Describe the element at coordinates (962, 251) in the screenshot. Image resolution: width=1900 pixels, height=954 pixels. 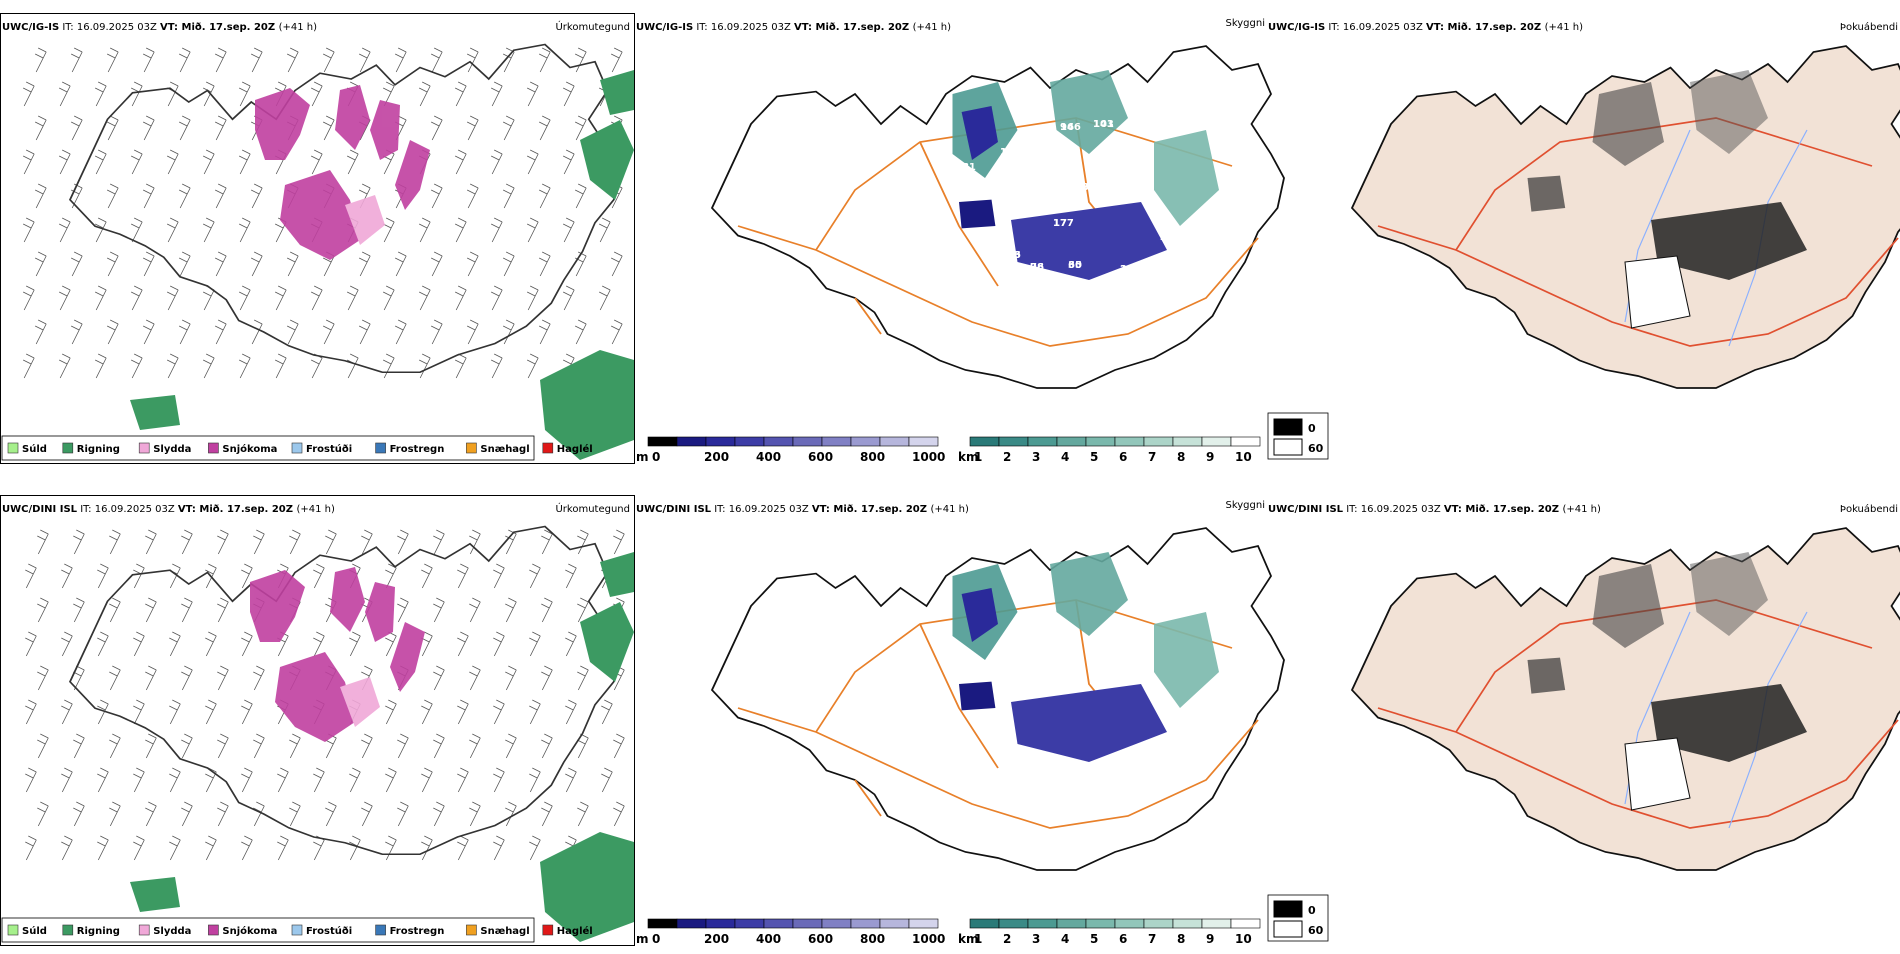
I see `visibility-value: 69` at that location.